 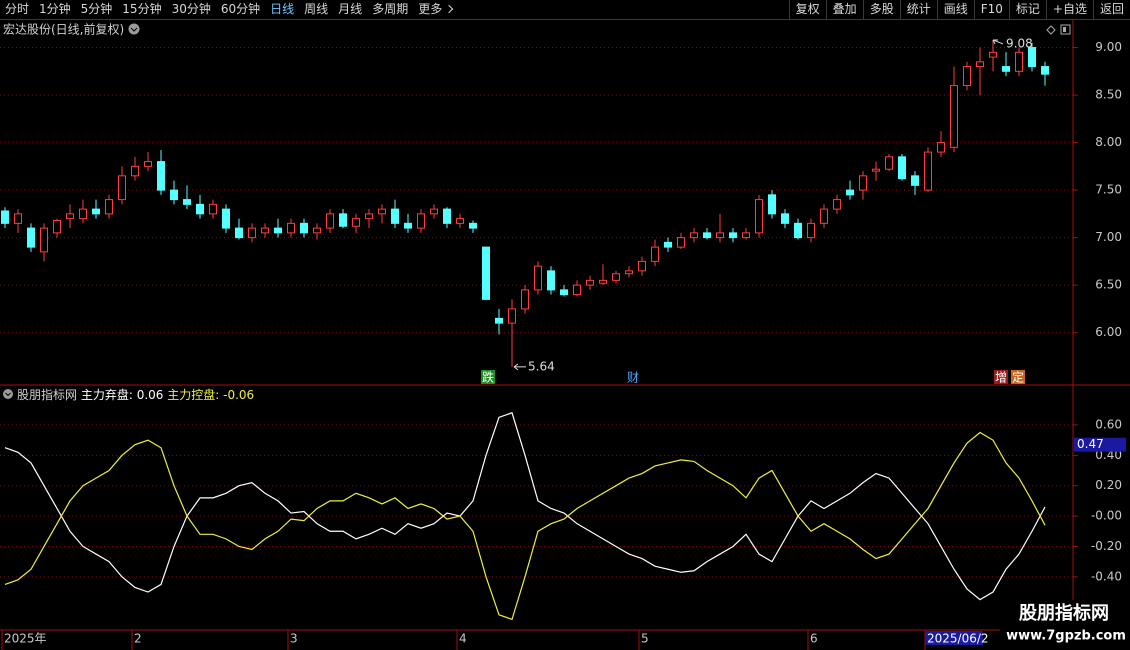 I want to click on tool-button: 叠加, so click(x=844, y=9).